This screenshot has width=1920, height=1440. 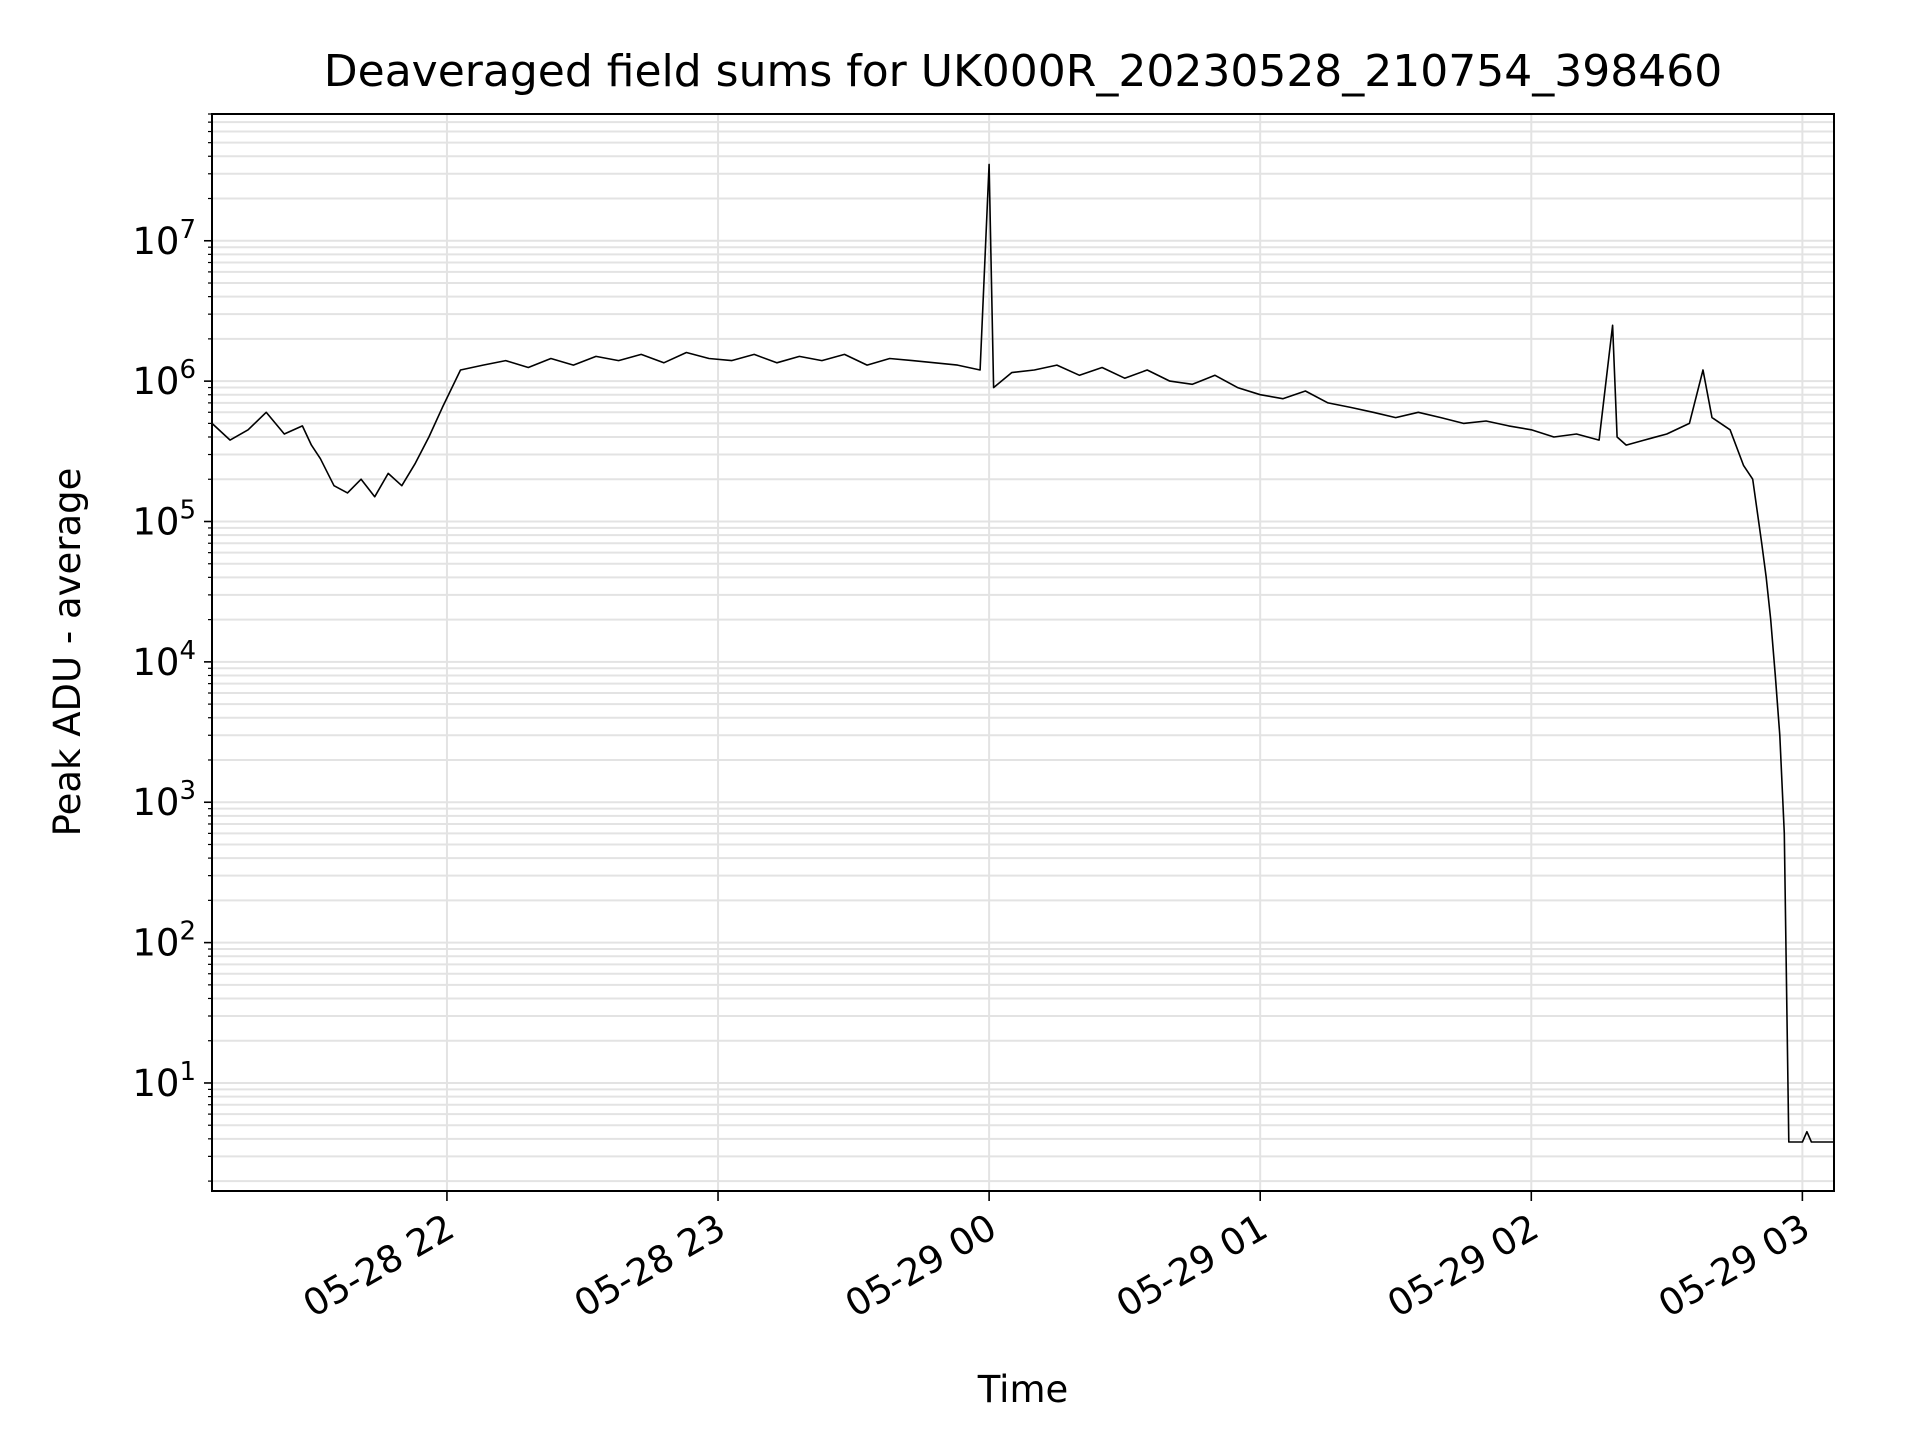 What do you see at coordinates (1023, 1389) in the screenshot?
I see `x-axis-label: Time` at bounding box center [1023, 1389].